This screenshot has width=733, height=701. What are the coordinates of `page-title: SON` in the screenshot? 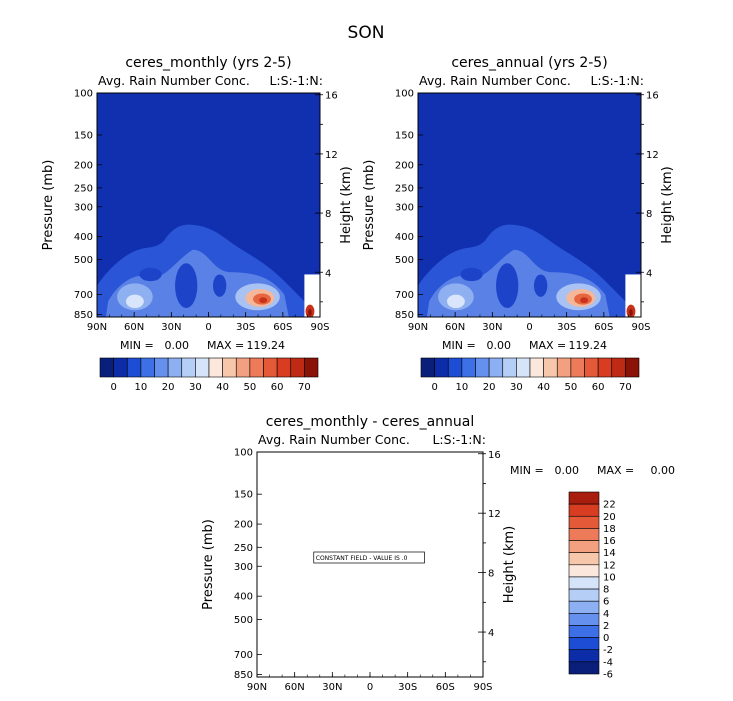 It's located at (366, 33).